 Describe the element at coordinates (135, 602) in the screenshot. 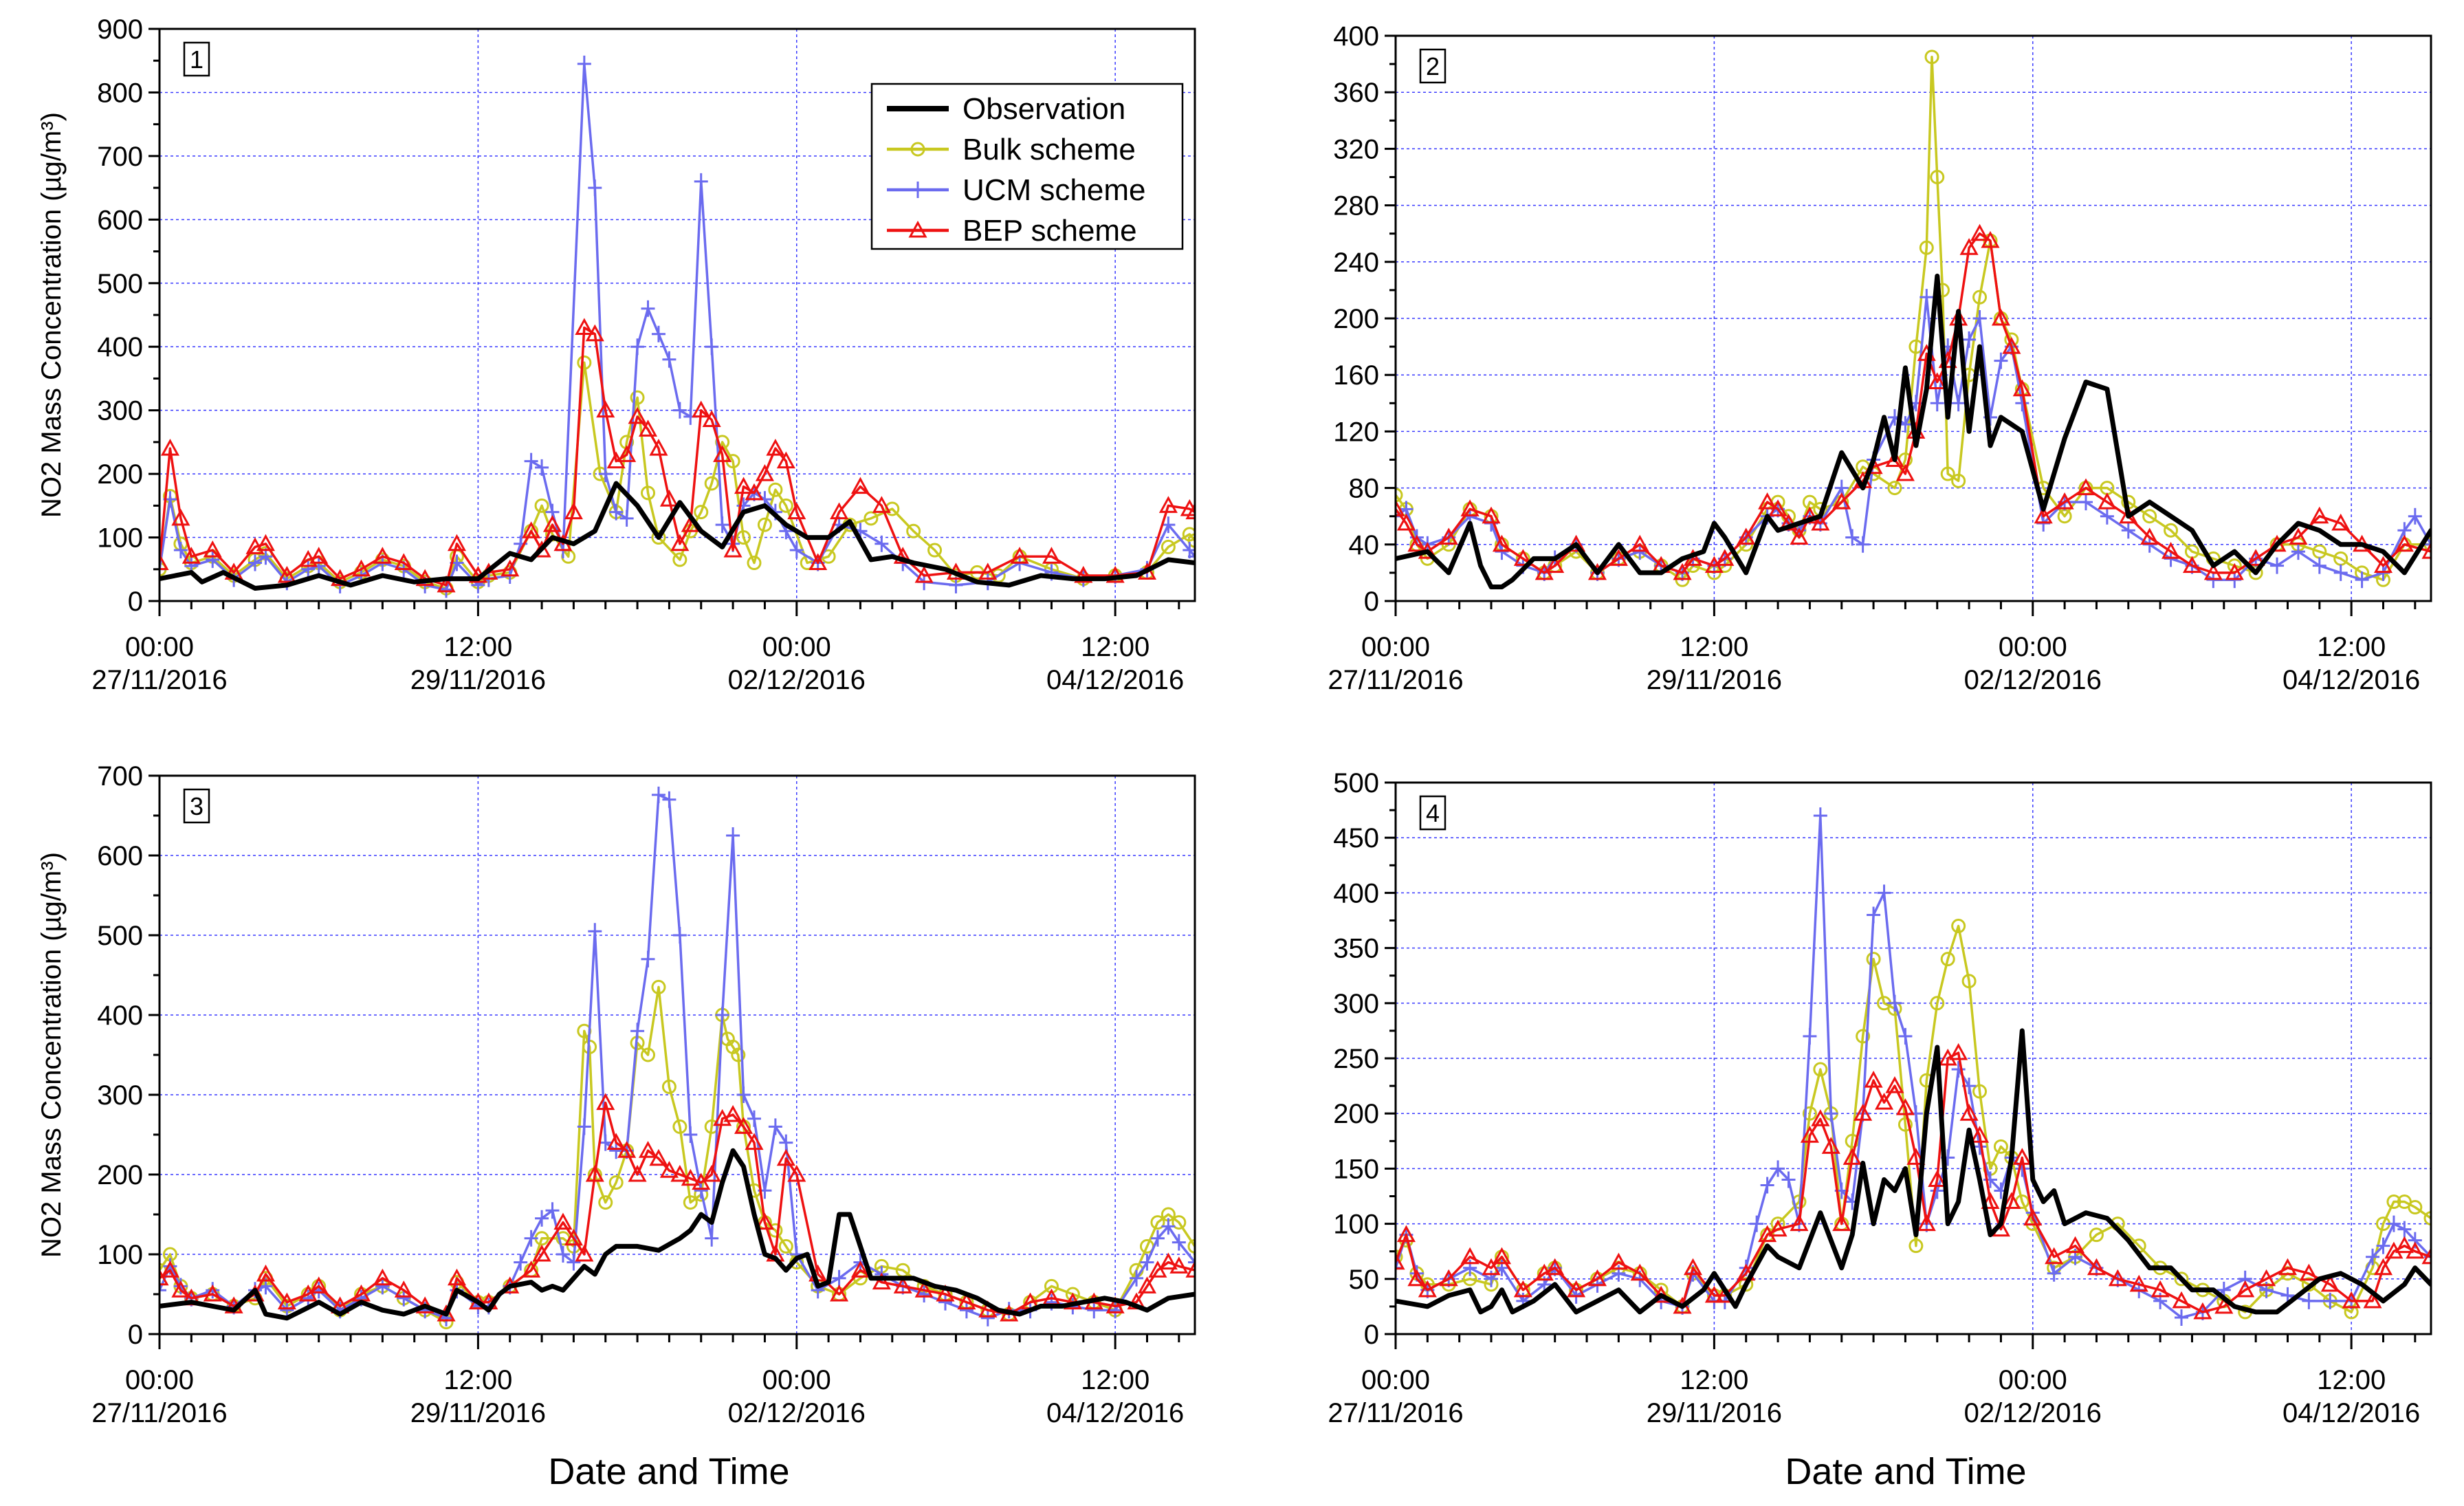

I see `y-tick-label: 0` at that location.